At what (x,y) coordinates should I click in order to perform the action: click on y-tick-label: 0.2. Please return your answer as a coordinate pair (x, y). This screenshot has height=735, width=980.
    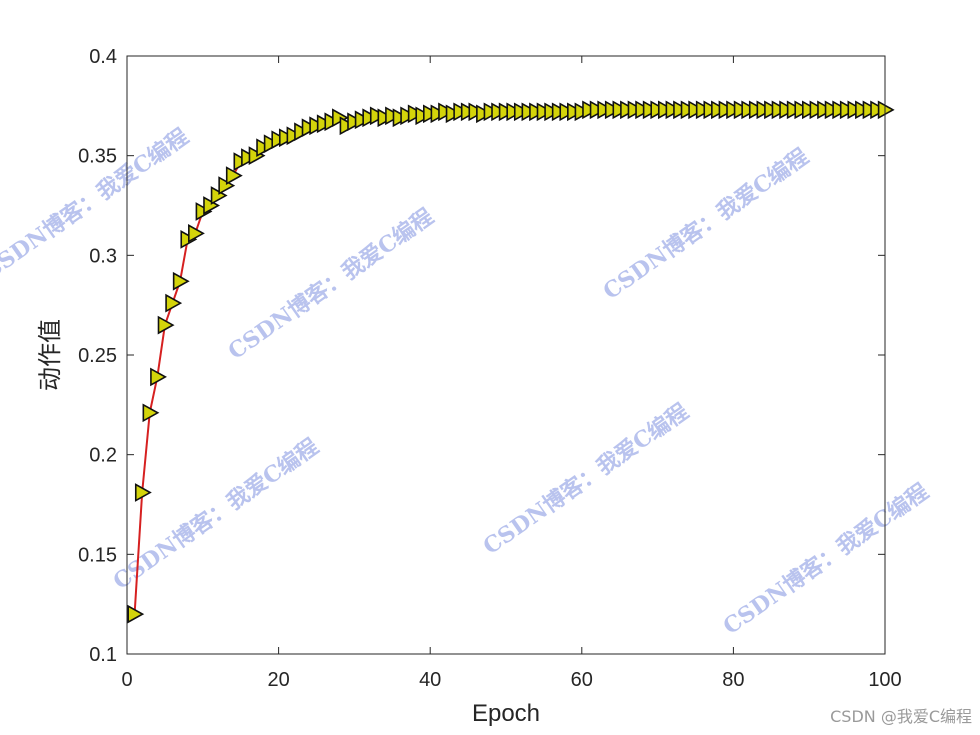
    Looking at the image, I should click on (103, 456).